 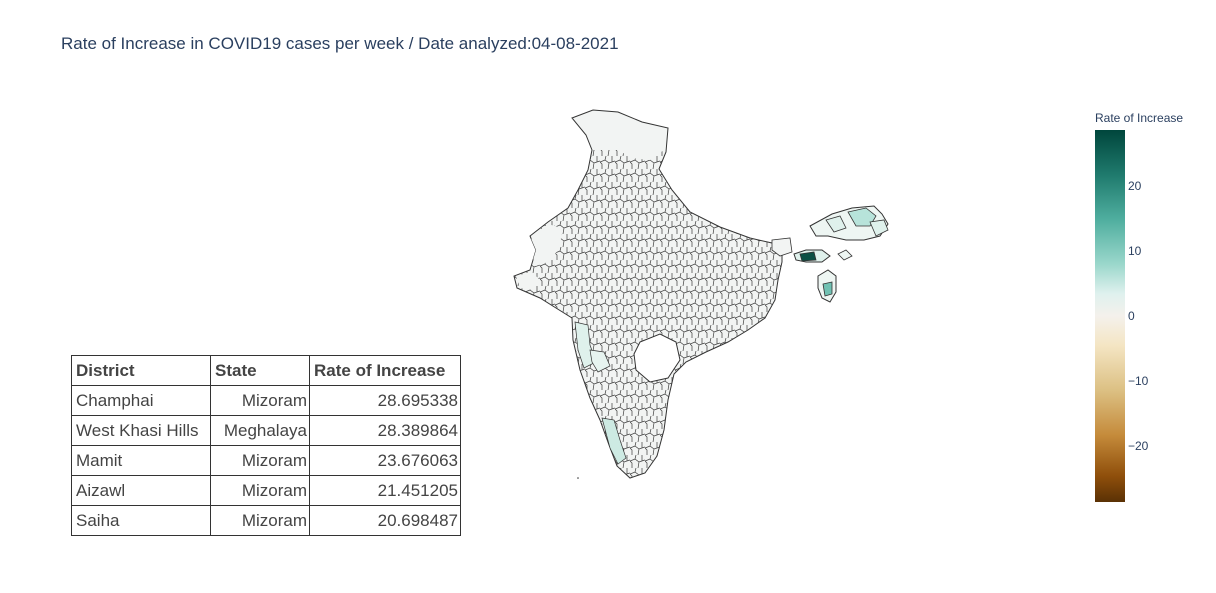 I want to click on rate-cell: 20.698487, so click(x=385, y=520).